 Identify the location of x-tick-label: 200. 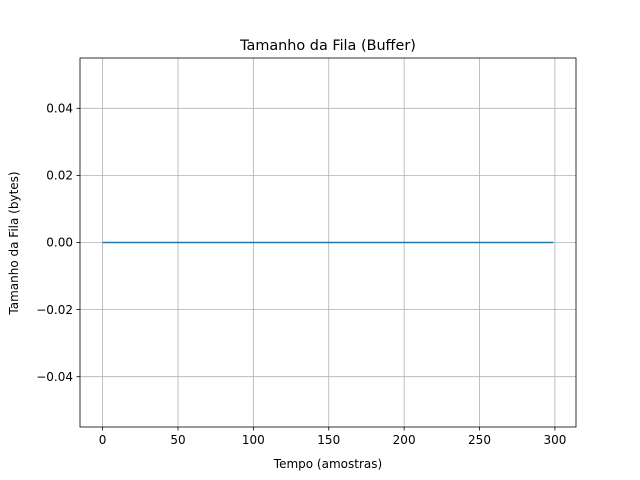
(404, 440).